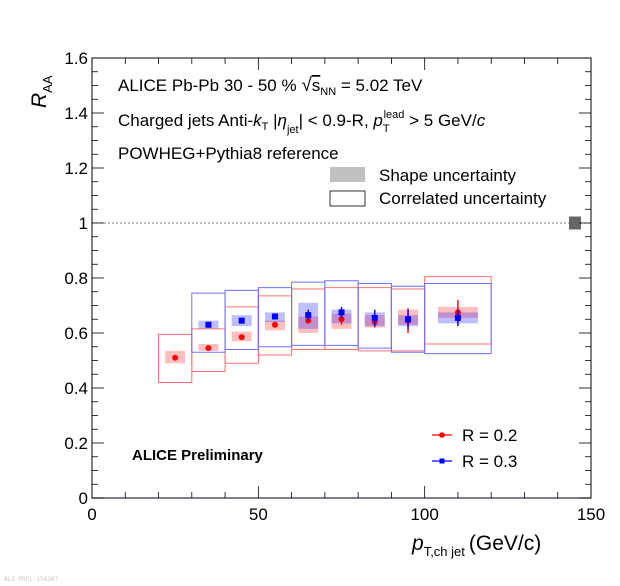  What do you see at coordinates (442, 435) in the screenshot?
I see `legend-r02-marker` at bounding box center [442, 435].